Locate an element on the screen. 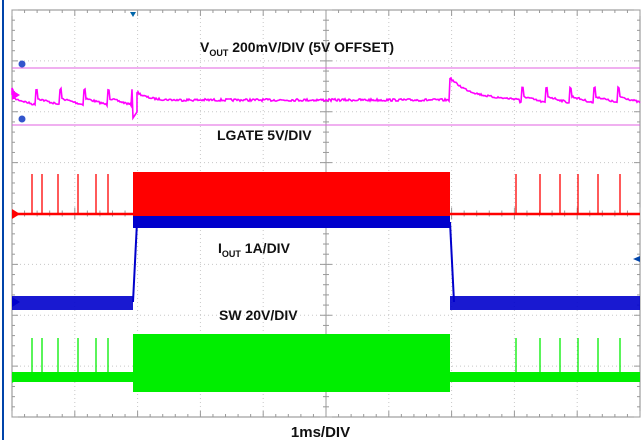 The width and height of the screenshot is (641, 447). channel-marker-sw is located at coordinates (16, 378).